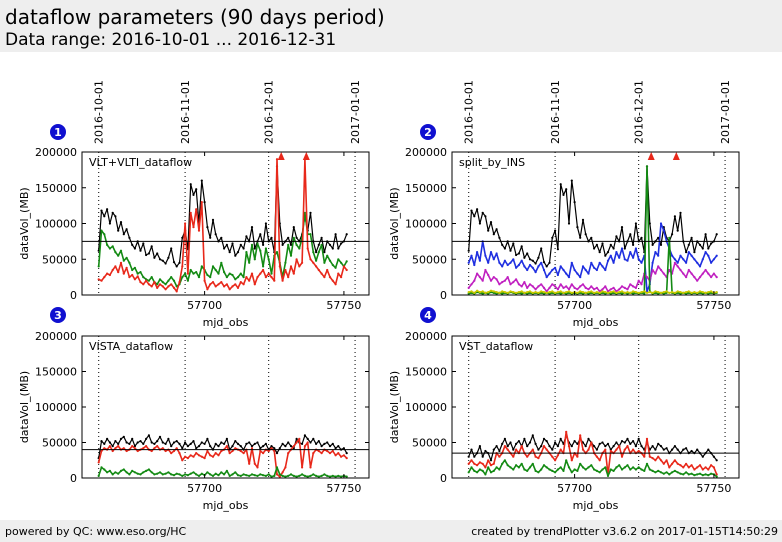 Image resolution: width=782 pixels, height=542 pixels. I want to click on panel-number-label: 2, so click(428, 132).